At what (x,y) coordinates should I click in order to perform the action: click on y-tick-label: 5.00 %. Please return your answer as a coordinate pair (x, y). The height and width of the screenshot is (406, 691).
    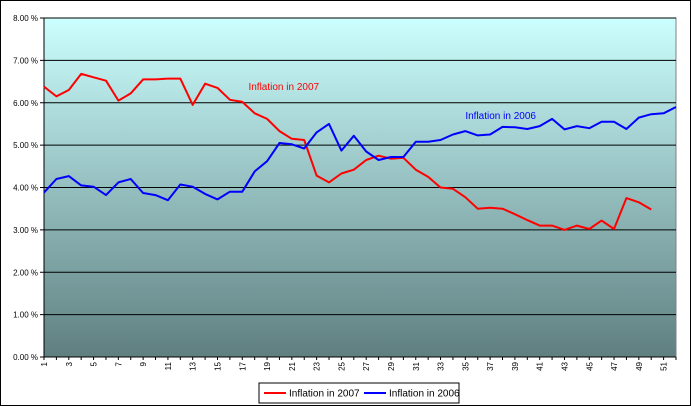
    Looking at the image, I should click on (25, 145).